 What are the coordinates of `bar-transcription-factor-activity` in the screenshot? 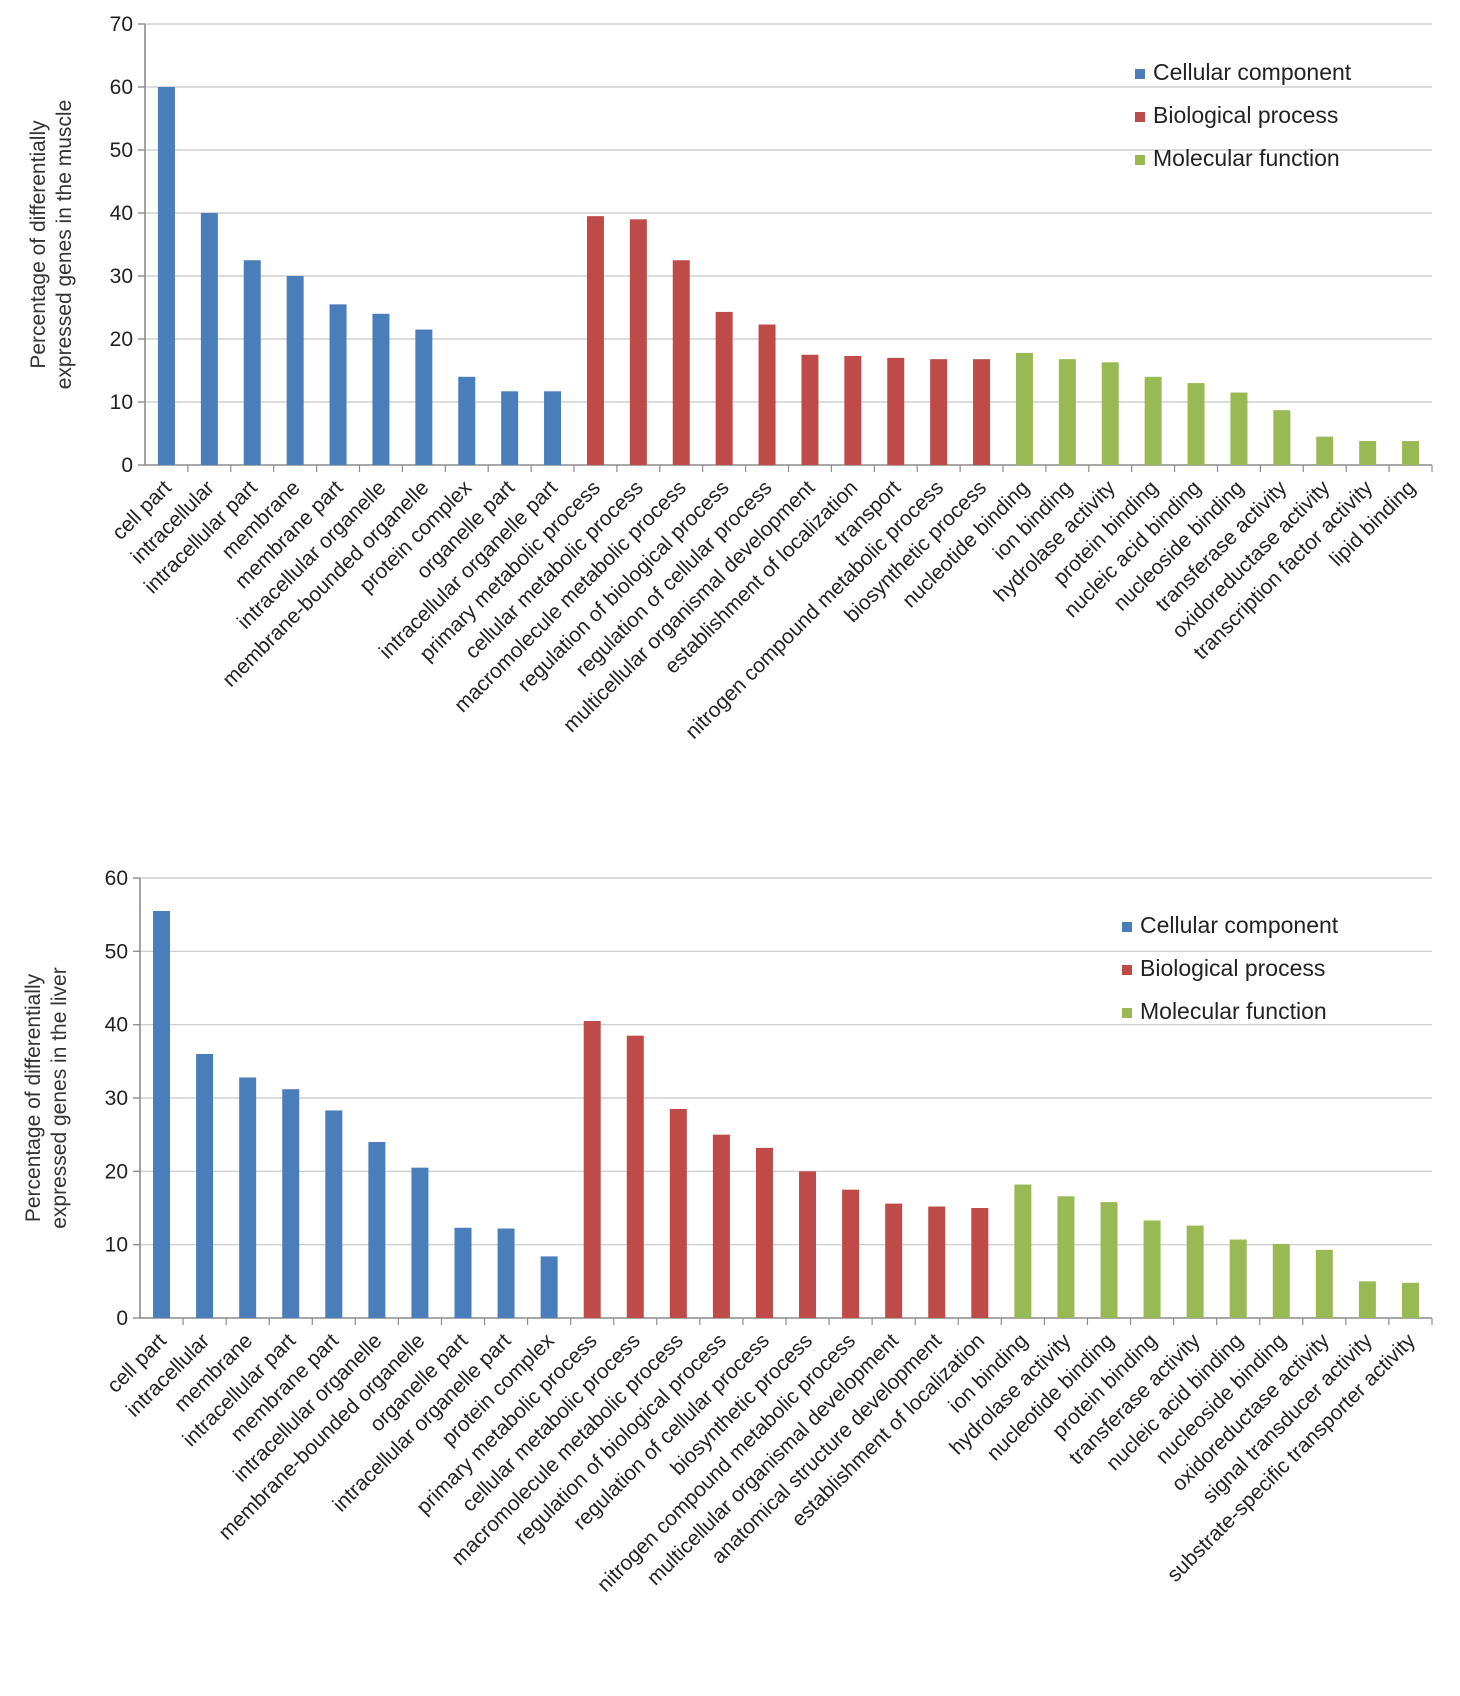 It's located at (1368, 453).